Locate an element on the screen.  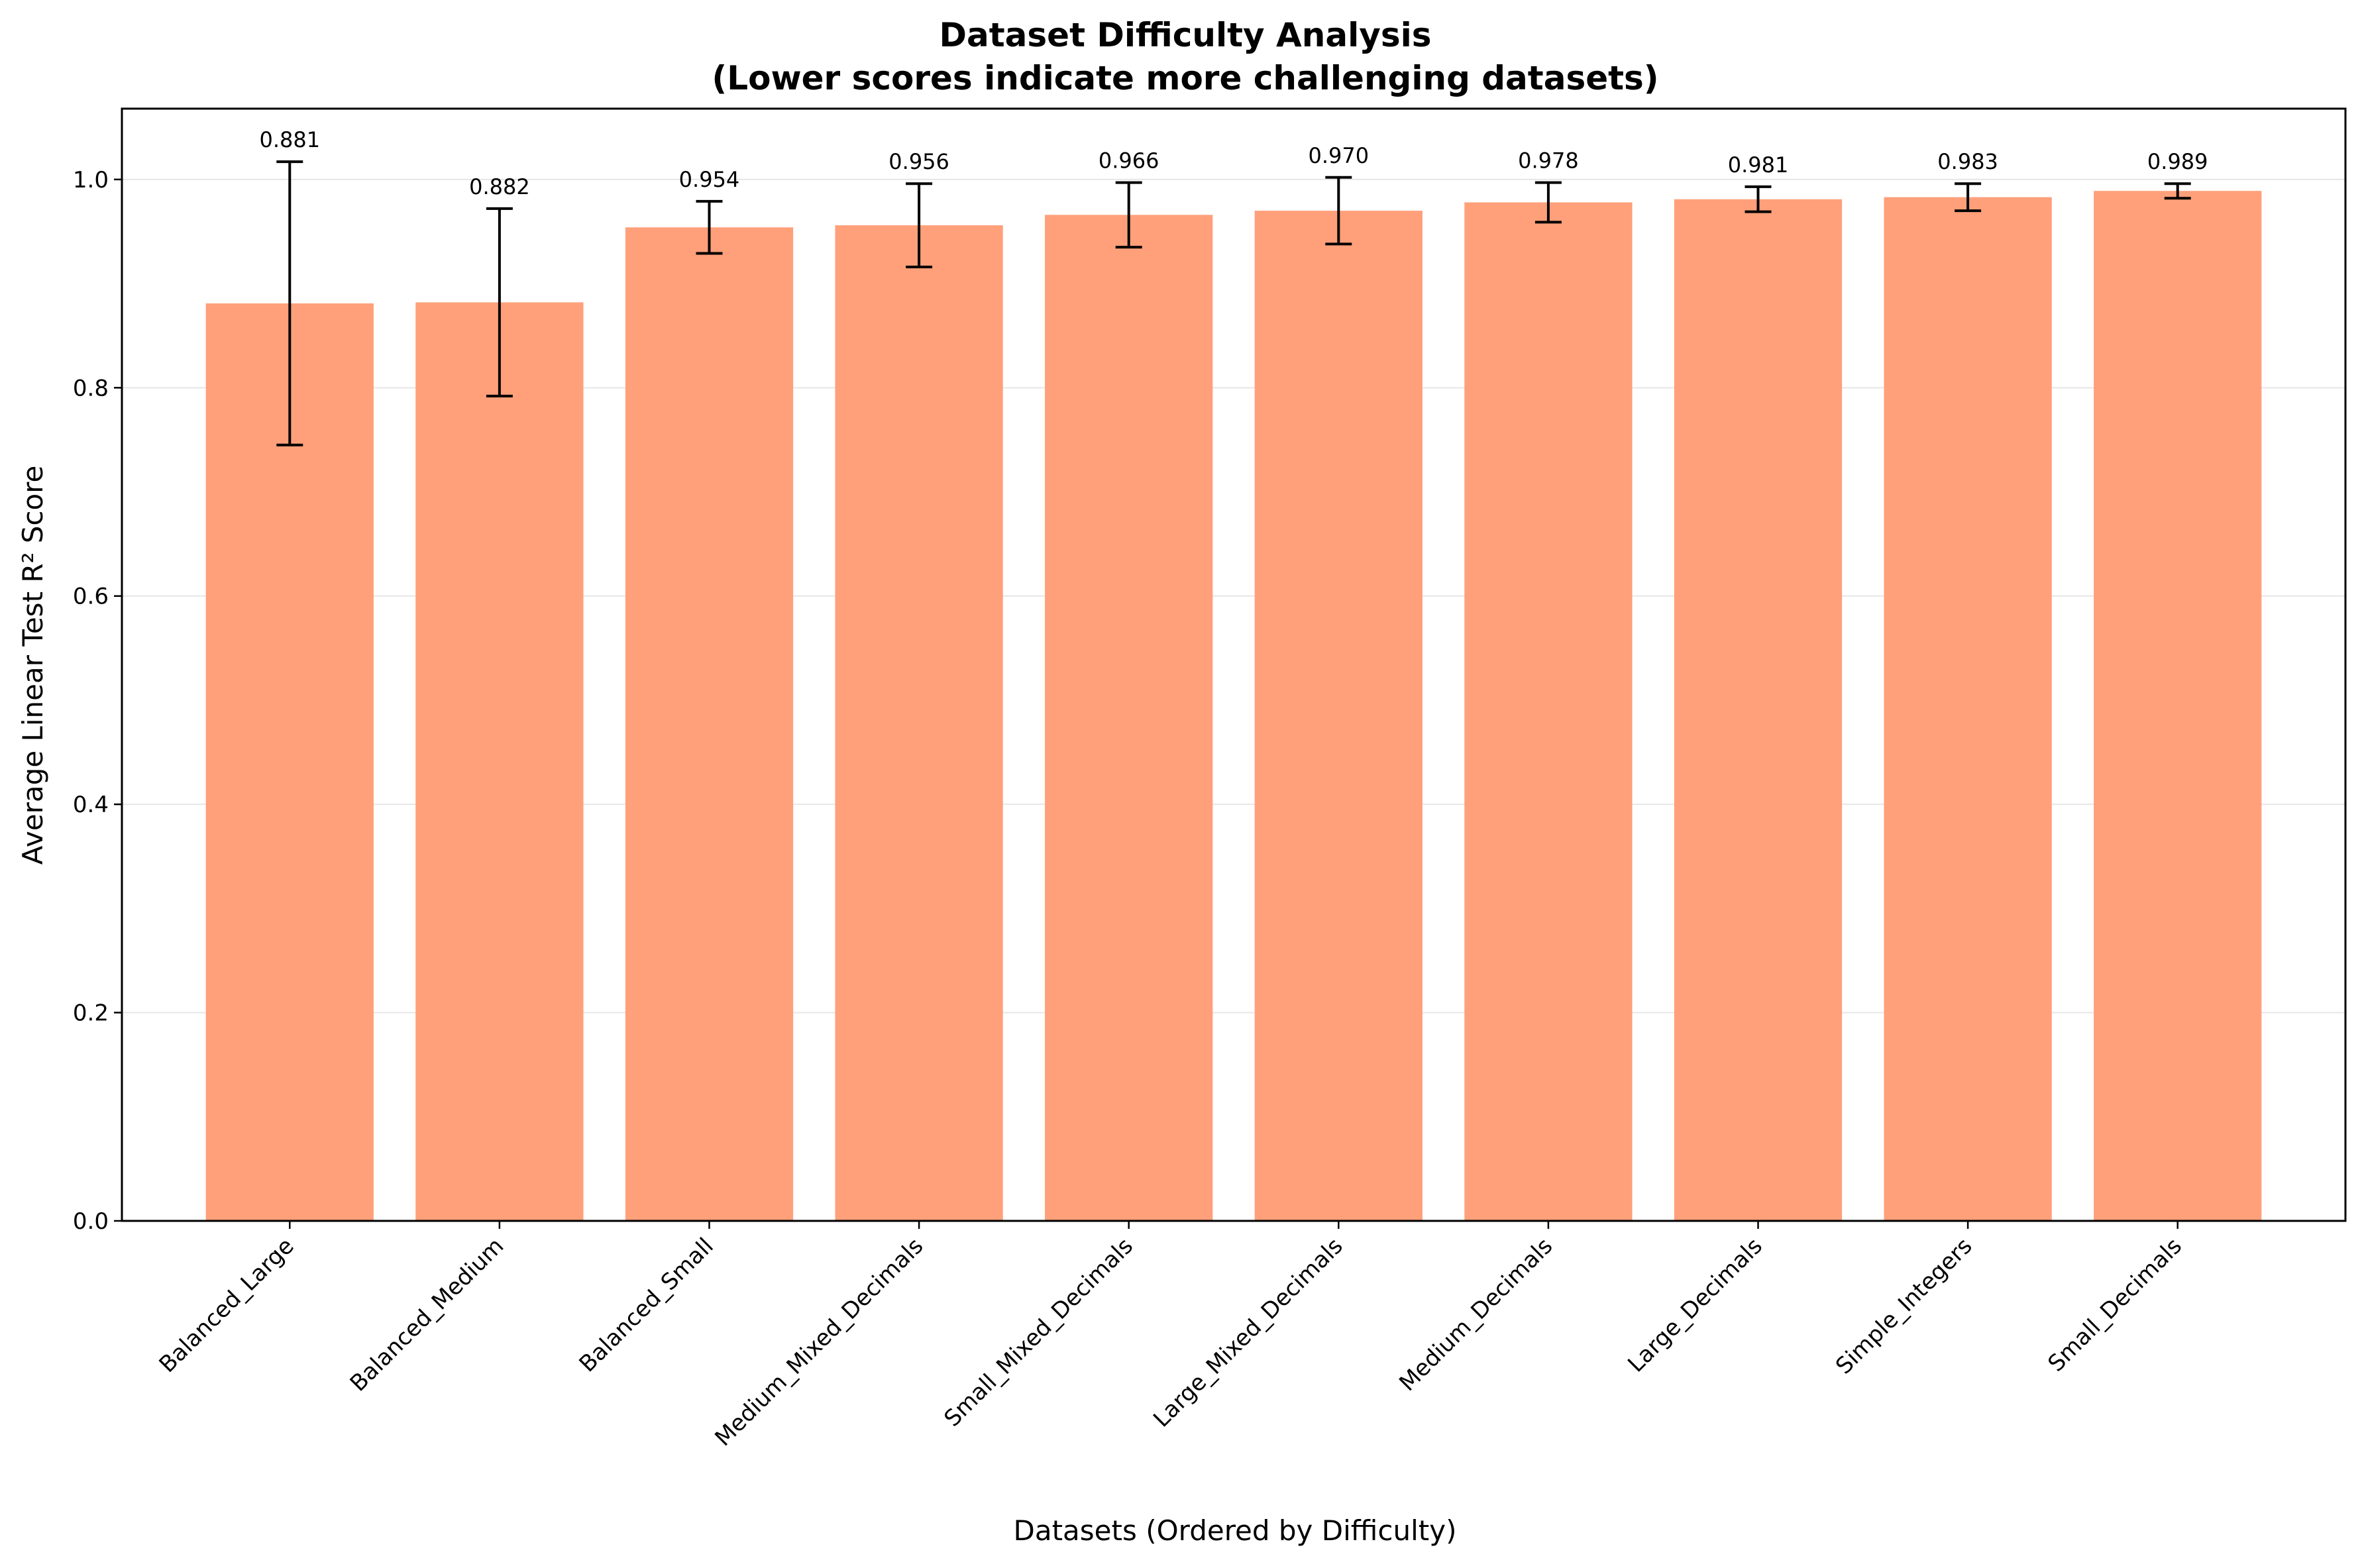
x-tick-label: Medium_Decimals is located at coordinates (1476, 1314).